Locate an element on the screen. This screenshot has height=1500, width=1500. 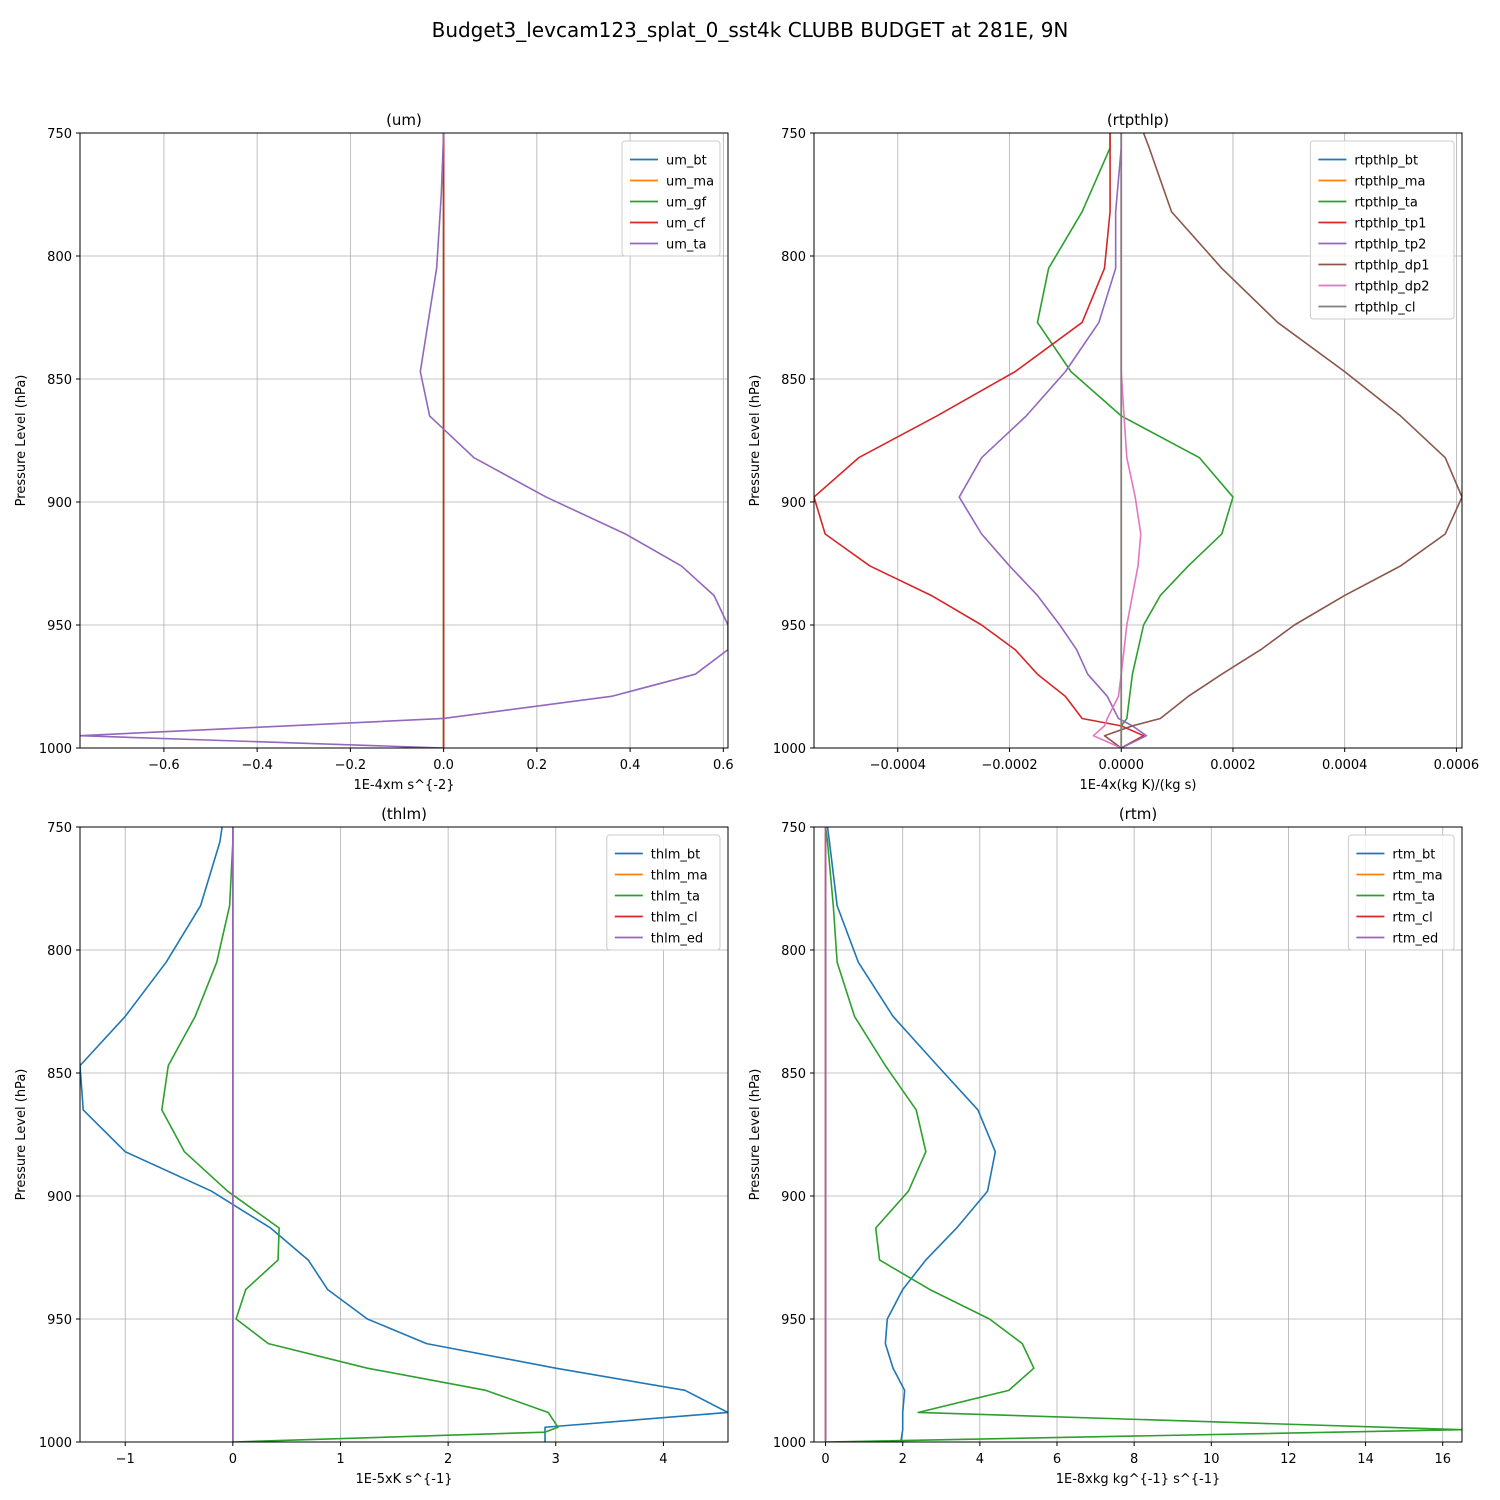
x-tick-label: −0.0002 is located at coordinates (1009, 765).